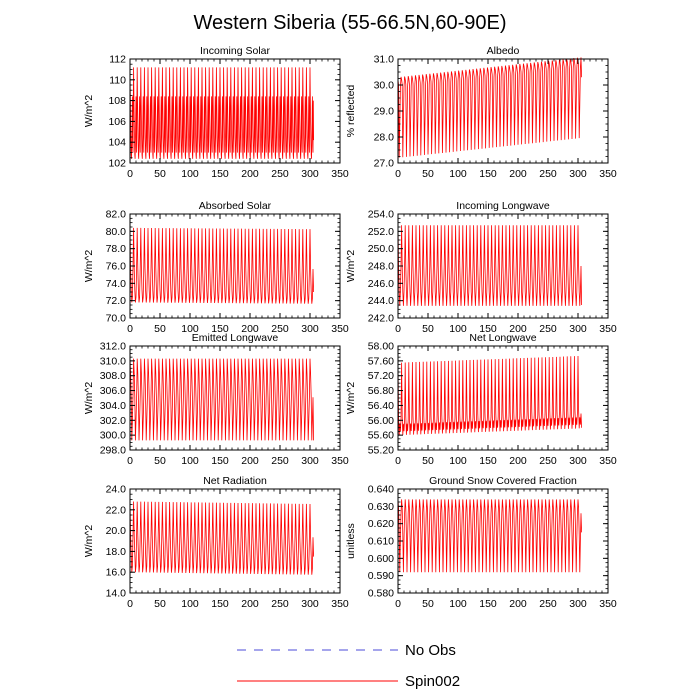 Image resolution: width=700 pixels, height=700 pixels. I want to click on y-tick-label: 0.590, so click(381, 576).